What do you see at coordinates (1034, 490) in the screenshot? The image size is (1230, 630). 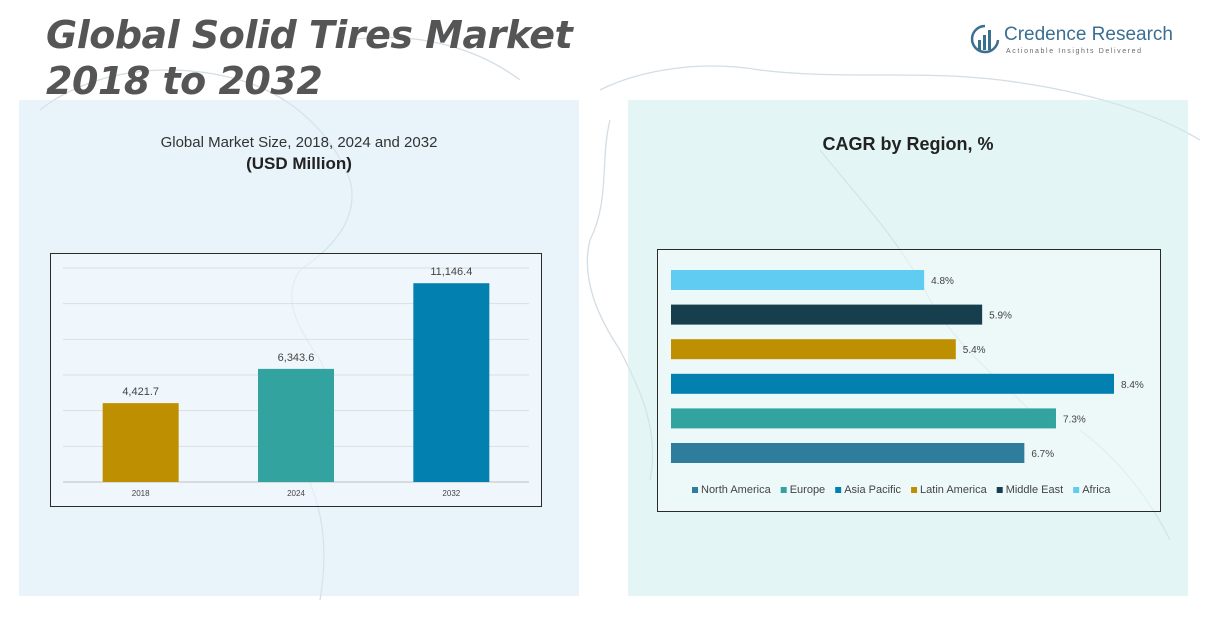 I see `legend-entry: Middle East` at bounding box center [1034, 490].